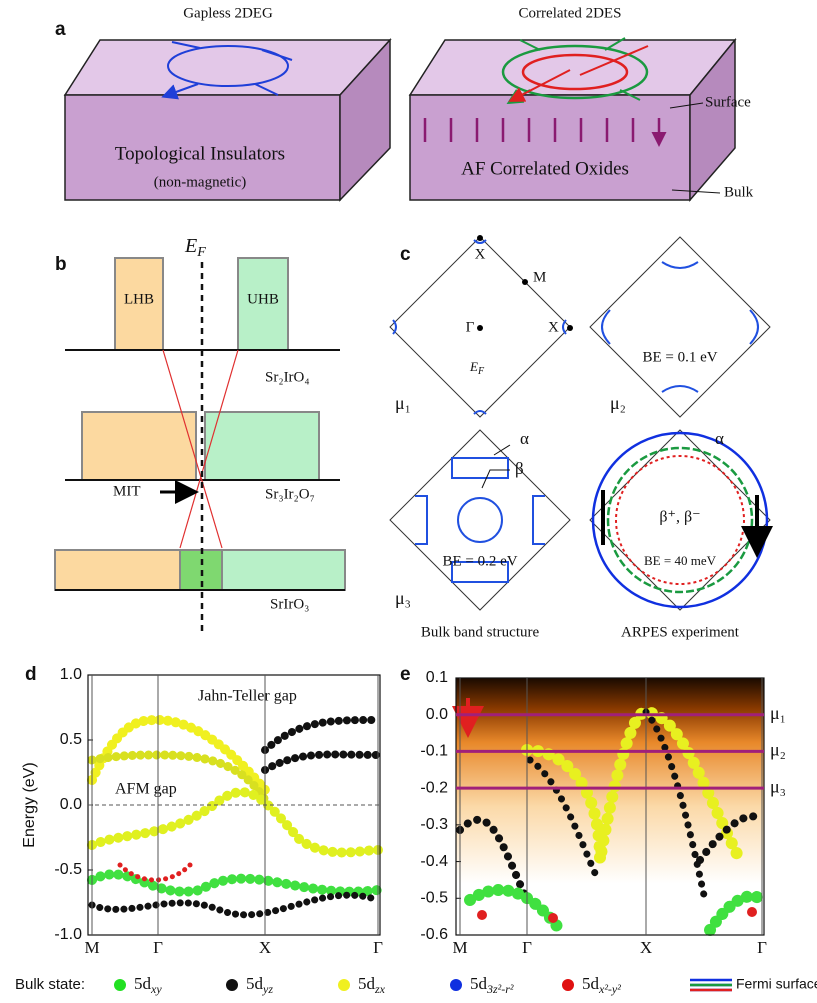 The image size is (817, 1003). What do you see at coordinates (434, 934) in the screenshot?
I see `y-tick-label: -0.6` at bounding box center [434, 934].